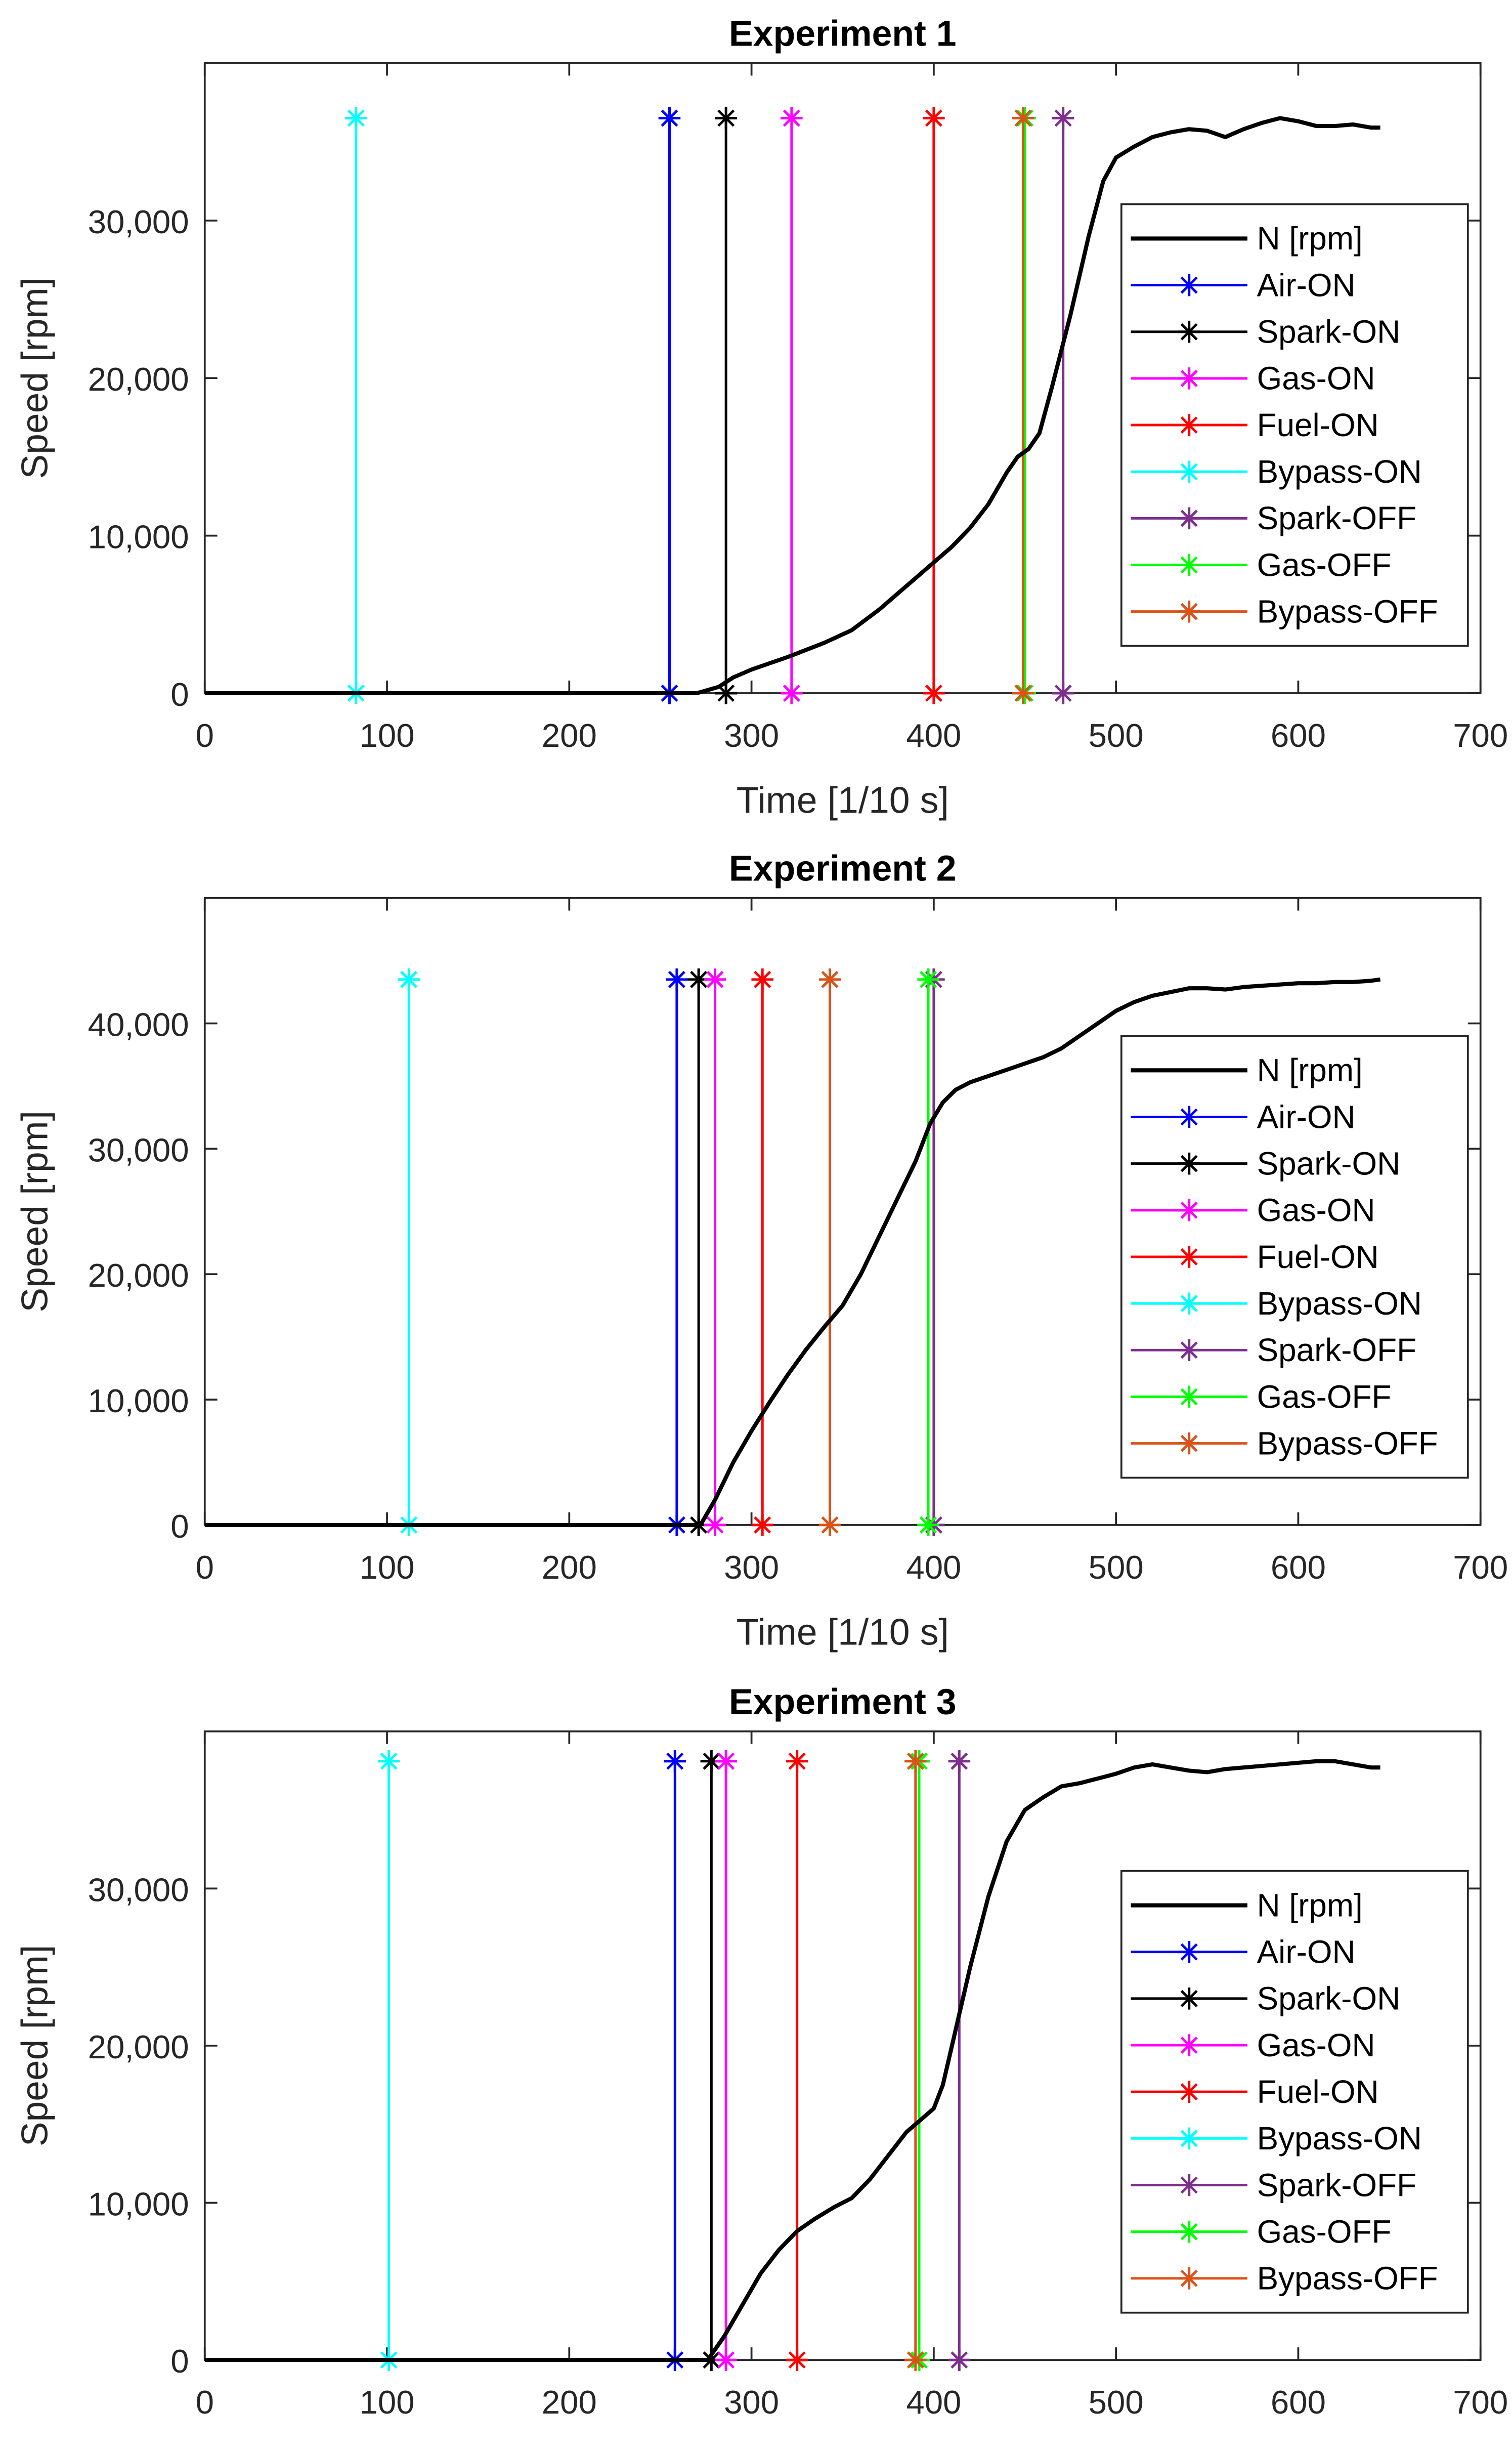 The height and width of the screenshot is (2452, 1512). Describe the element at coordinates (928, 1252) in the screenshot. I see `event-line-gas-off` at that location.